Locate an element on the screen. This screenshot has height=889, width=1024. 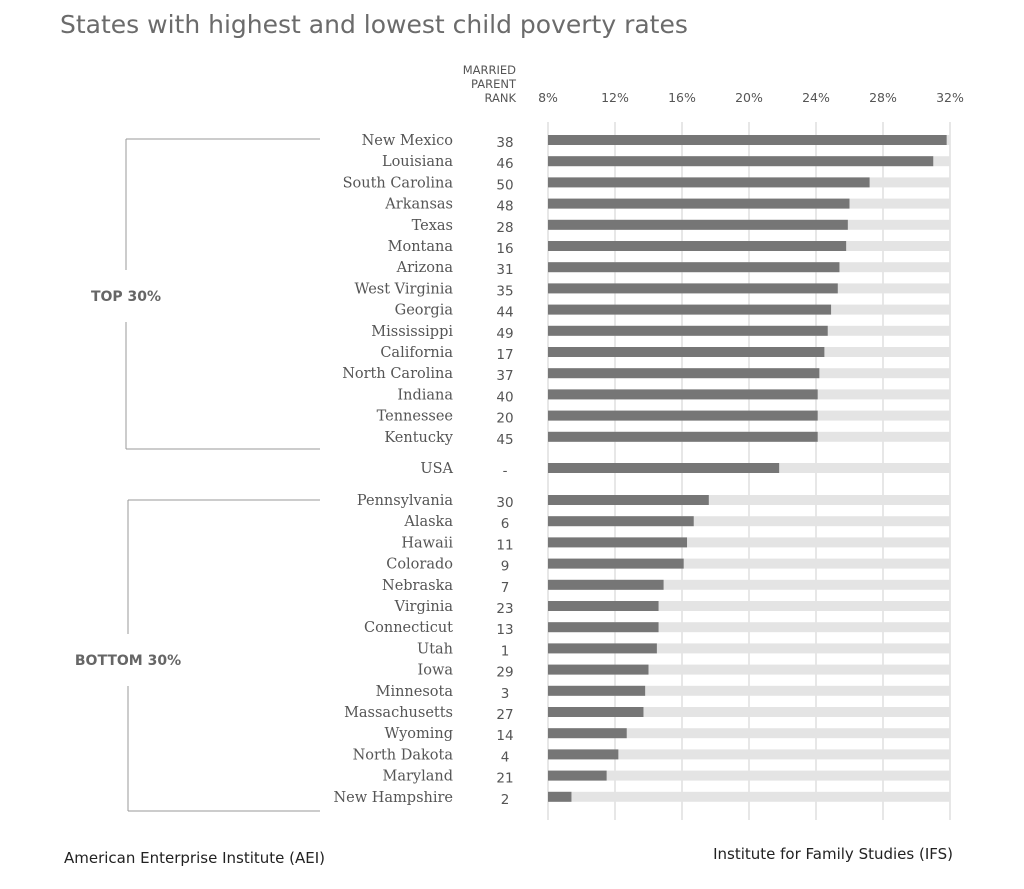
rank-label: 31 is located at coordinates (504, 270).